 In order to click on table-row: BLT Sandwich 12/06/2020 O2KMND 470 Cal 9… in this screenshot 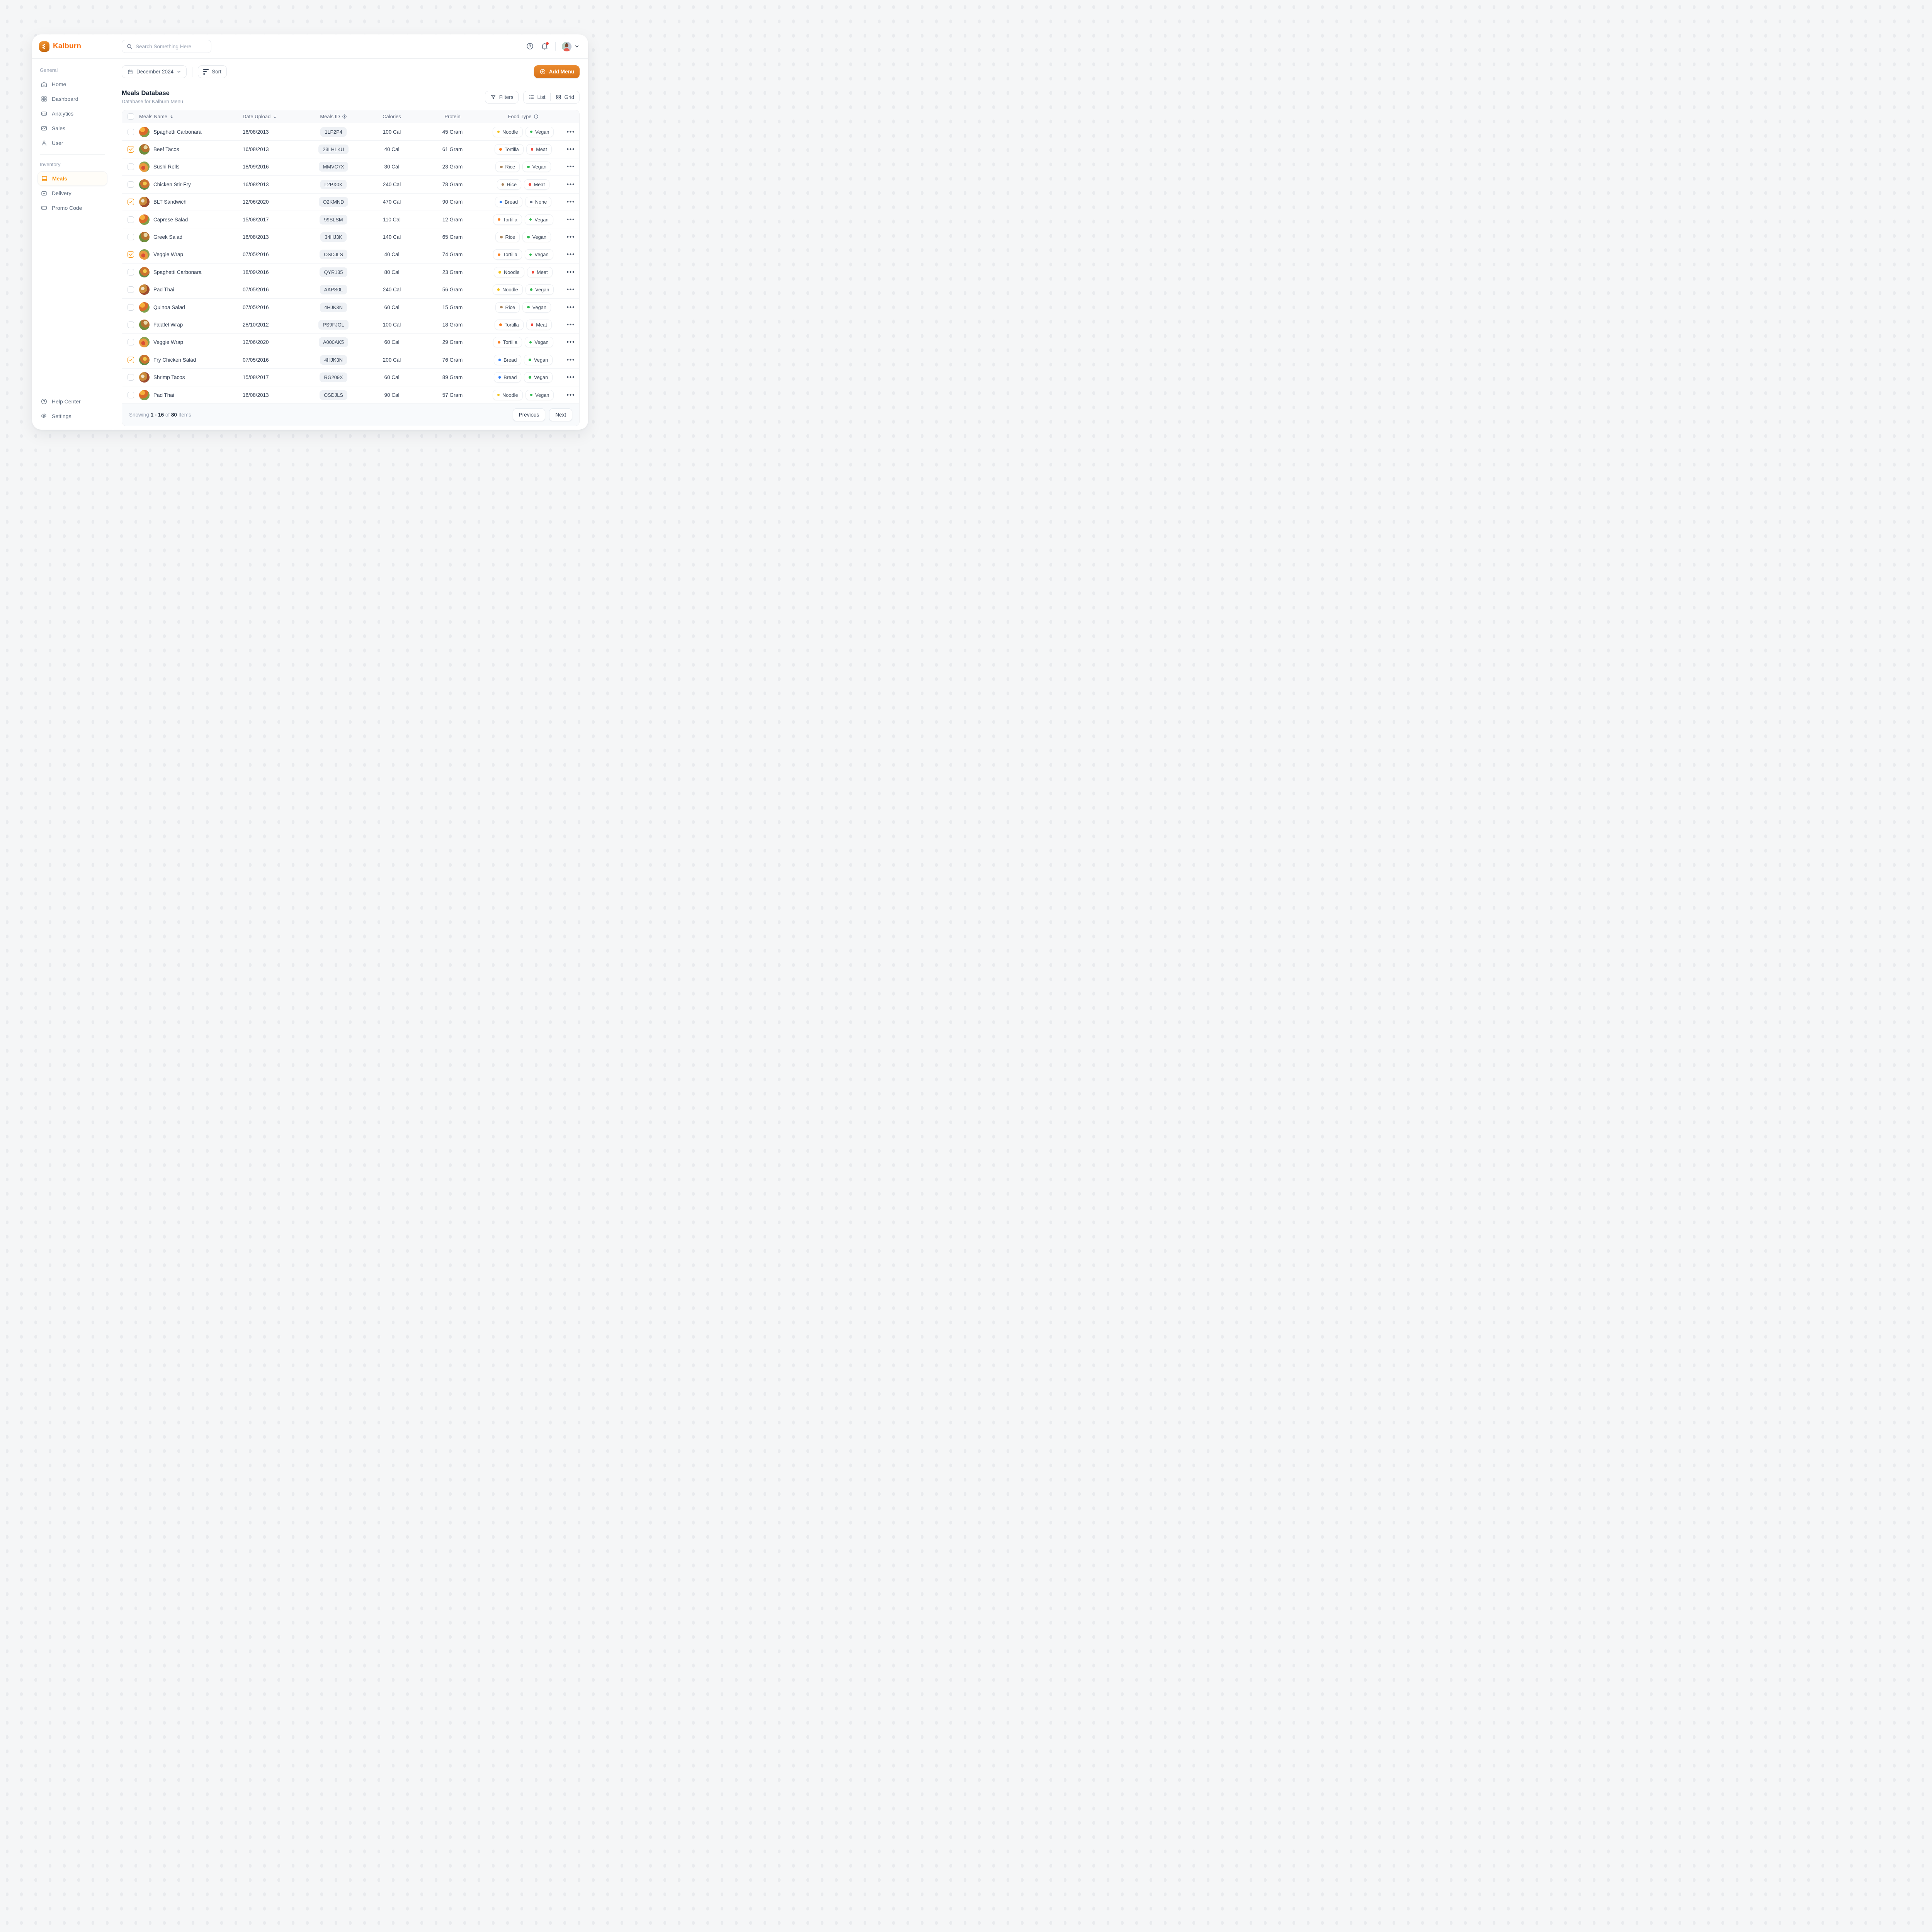, I will do `click(351, 202)`.